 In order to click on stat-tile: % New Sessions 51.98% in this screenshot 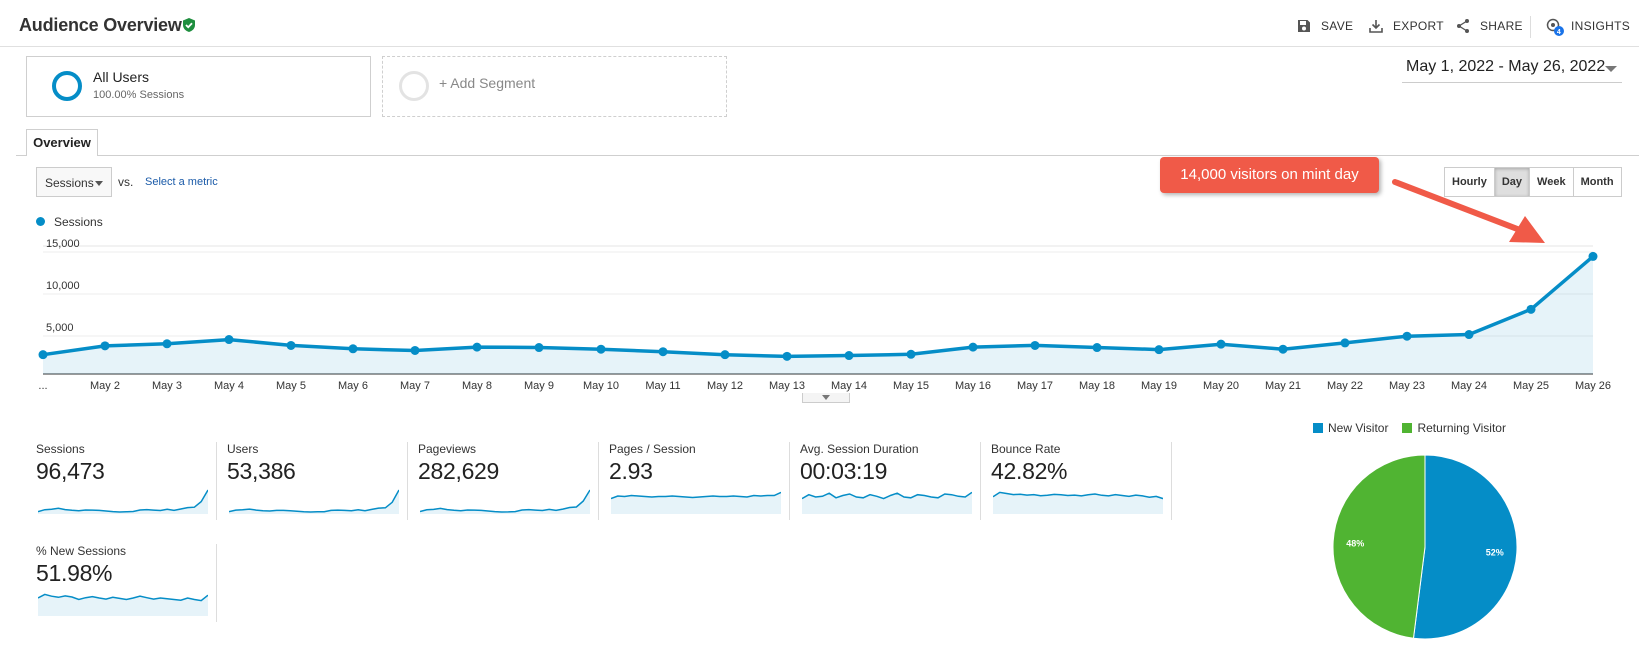, I will do `click(126, 583)`.